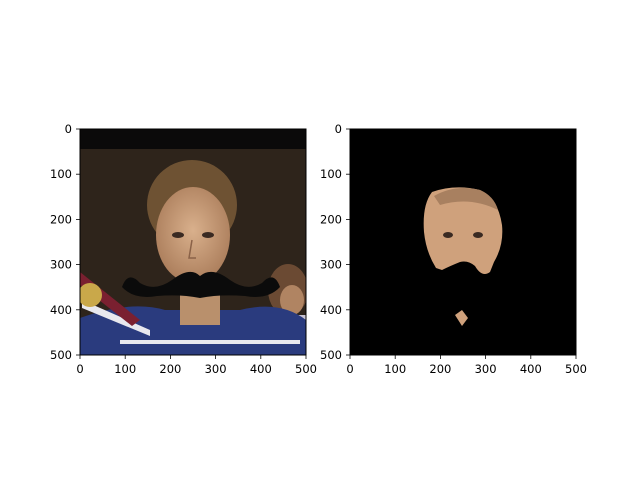  What do you see at coordinates (61, 219) in the screenshot?
I see `left-y-tick-label: 200` at bounding box center [61, 219].